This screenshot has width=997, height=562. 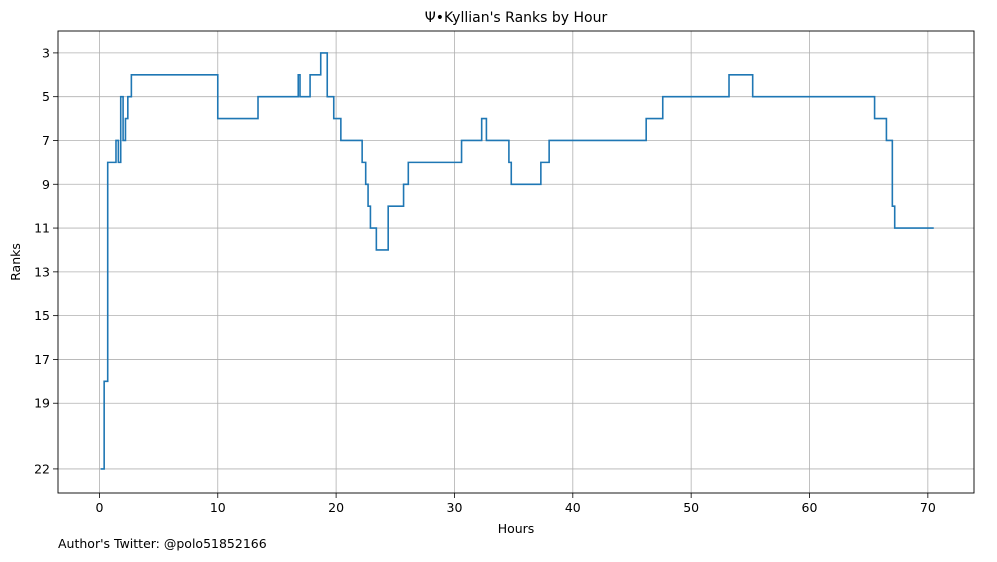 I want to click on author-footnote: Author's Twitter: @polo51852166, so click(x=162, y=543).